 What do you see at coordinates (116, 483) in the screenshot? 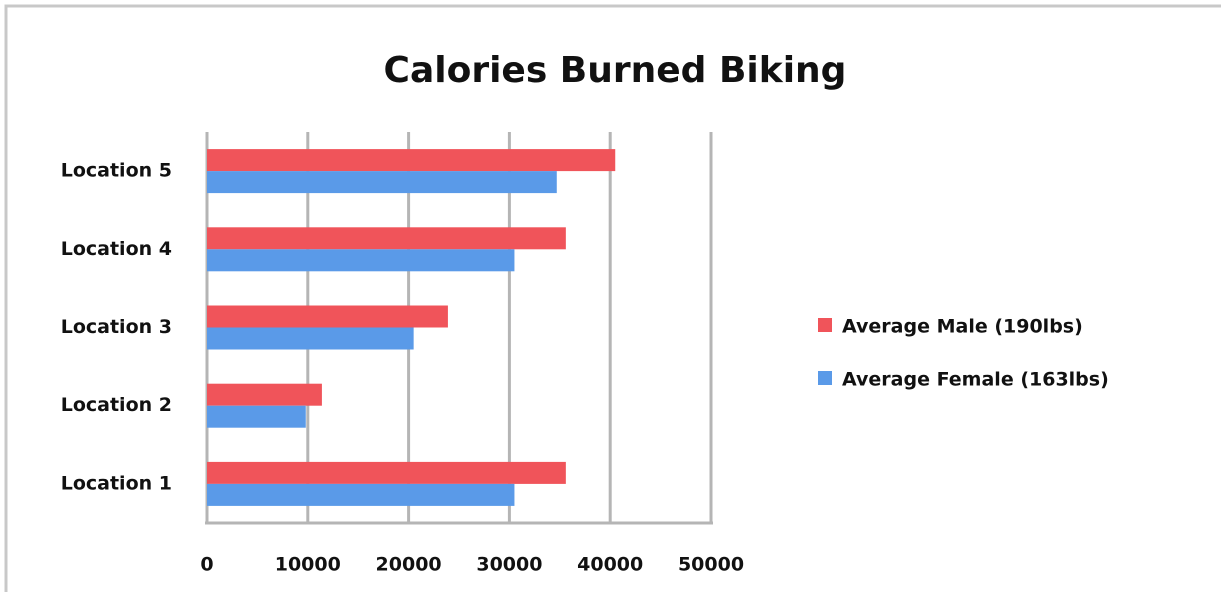
I see `y-tick-label: Location 1` at bounding box center [116, 483].